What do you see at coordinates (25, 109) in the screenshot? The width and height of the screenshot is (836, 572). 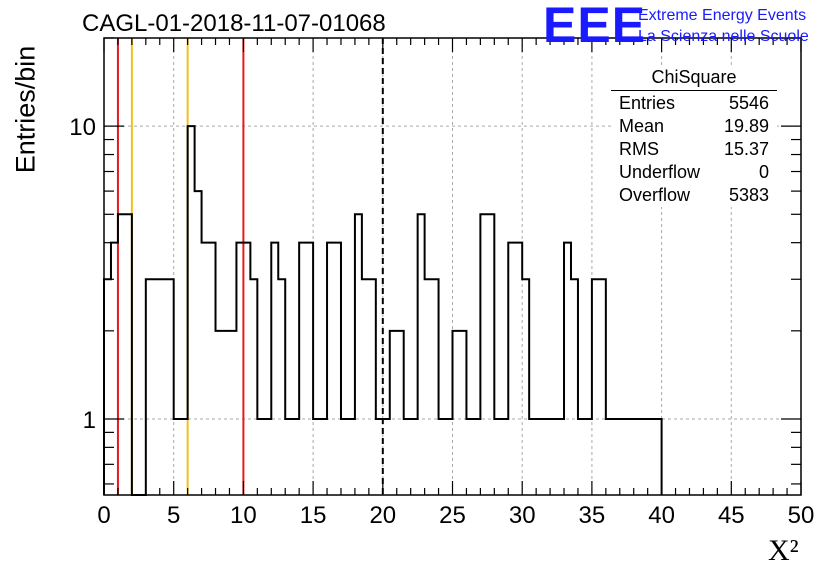 I see `y-axis-label: Entries/bin` at bounding box center [25, 109].